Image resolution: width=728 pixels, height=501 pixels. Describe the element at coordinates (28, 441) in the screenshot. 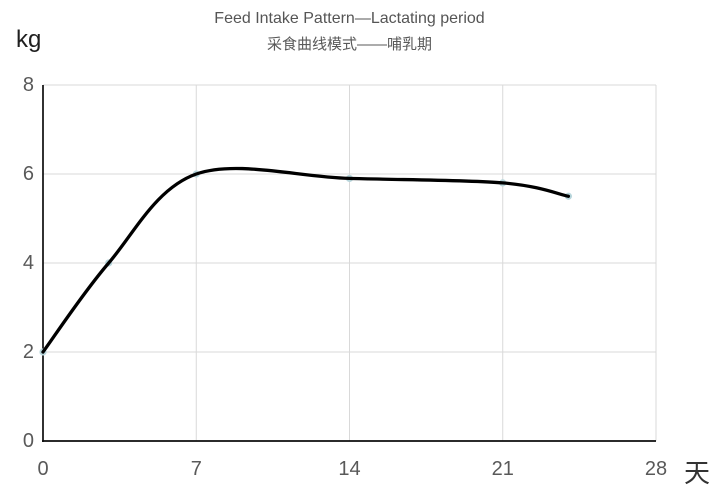

I see `y-tick-label: 0` at that location.